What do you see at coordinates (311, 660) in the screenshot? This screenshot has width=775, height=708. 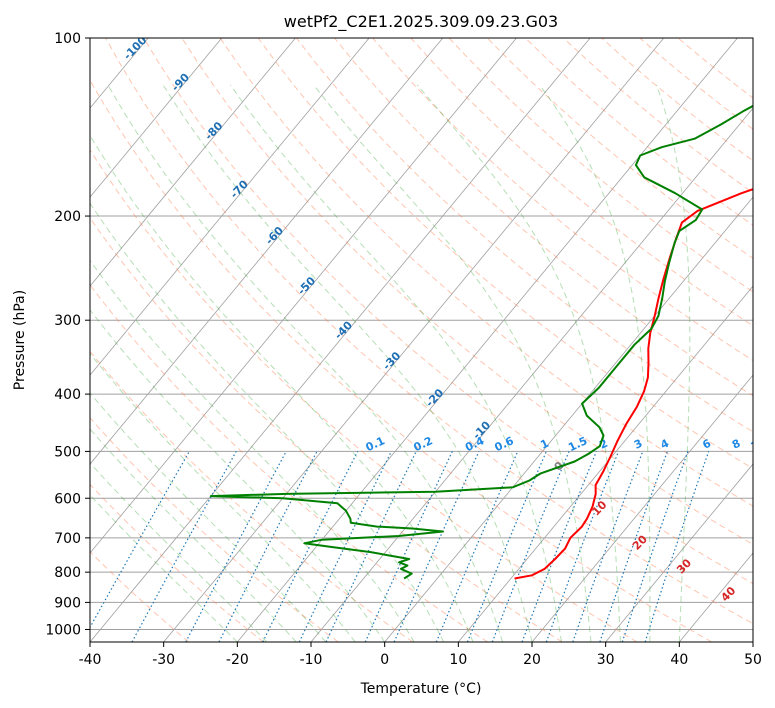 I see `x-tick-label: -10` at bounding box center [311, 660].